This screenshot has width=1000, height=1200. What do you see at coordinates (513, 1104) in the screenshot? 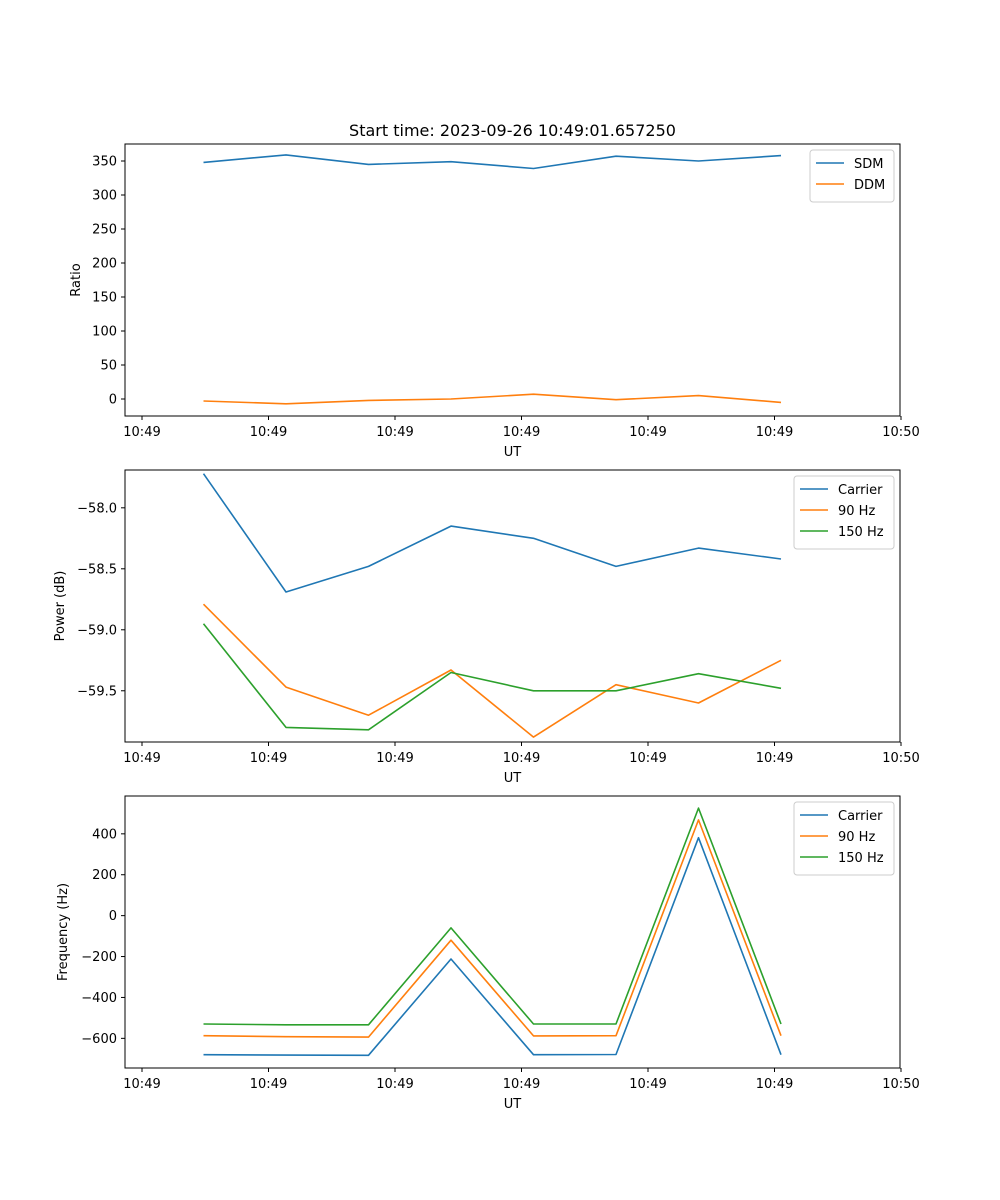
I see `frequency-x-axis-label: UT` at bounding box center [513, 1104].